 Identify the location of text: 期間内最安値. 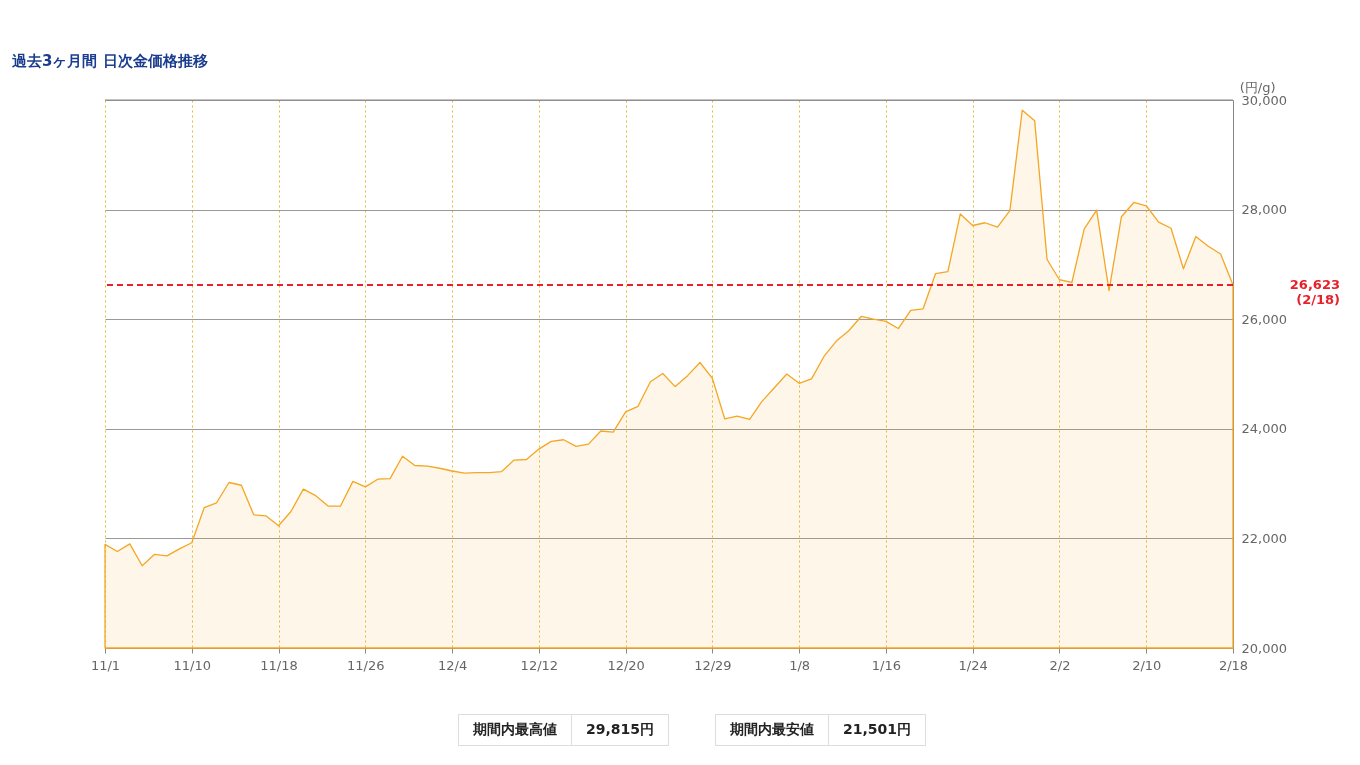
(772, 729).